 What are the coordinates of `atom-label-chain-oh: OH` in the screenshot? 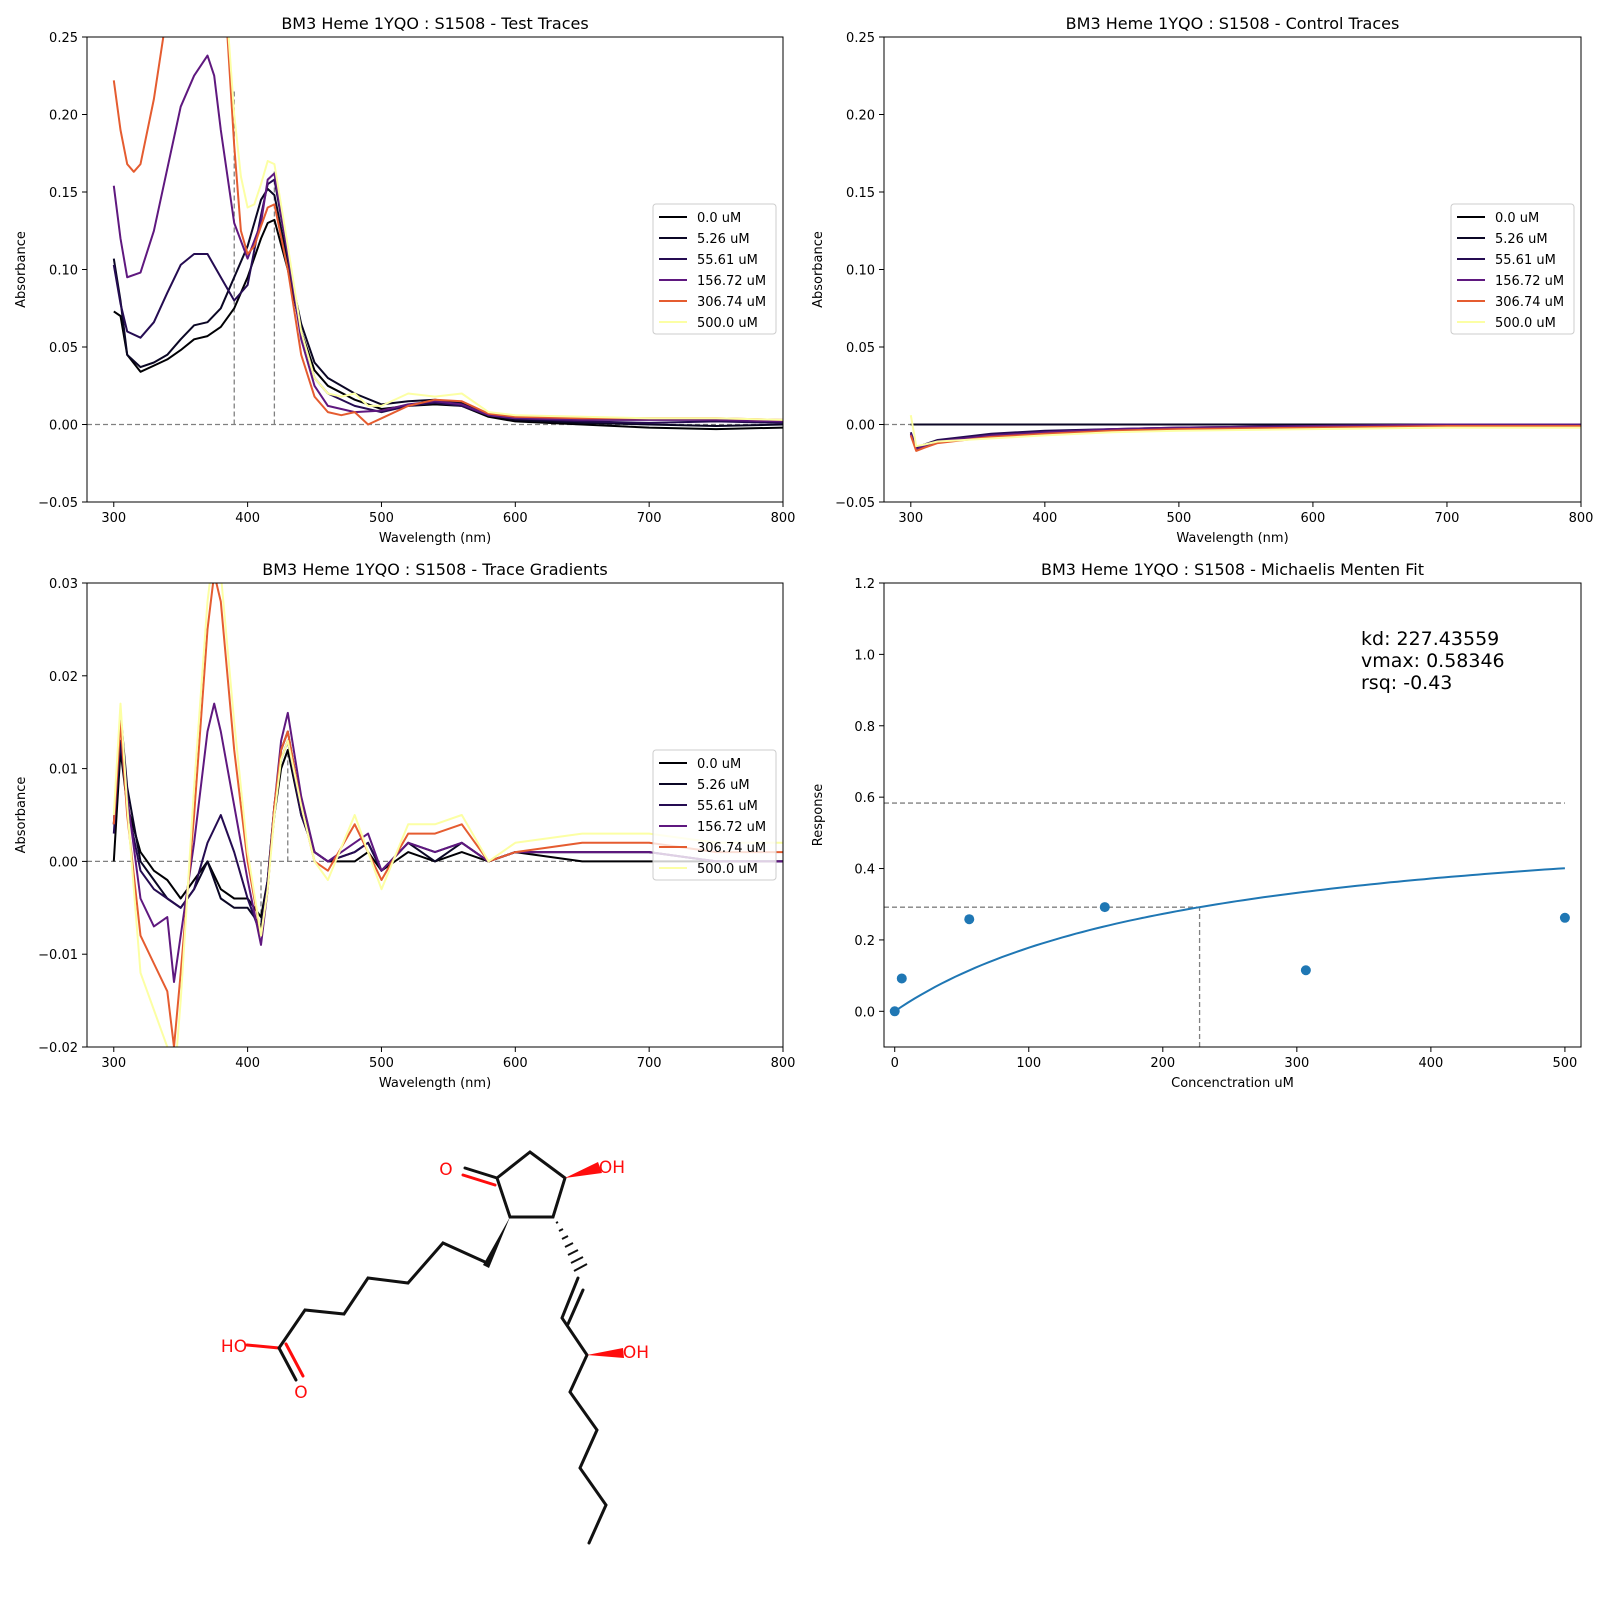 It's located at (636, 1353).